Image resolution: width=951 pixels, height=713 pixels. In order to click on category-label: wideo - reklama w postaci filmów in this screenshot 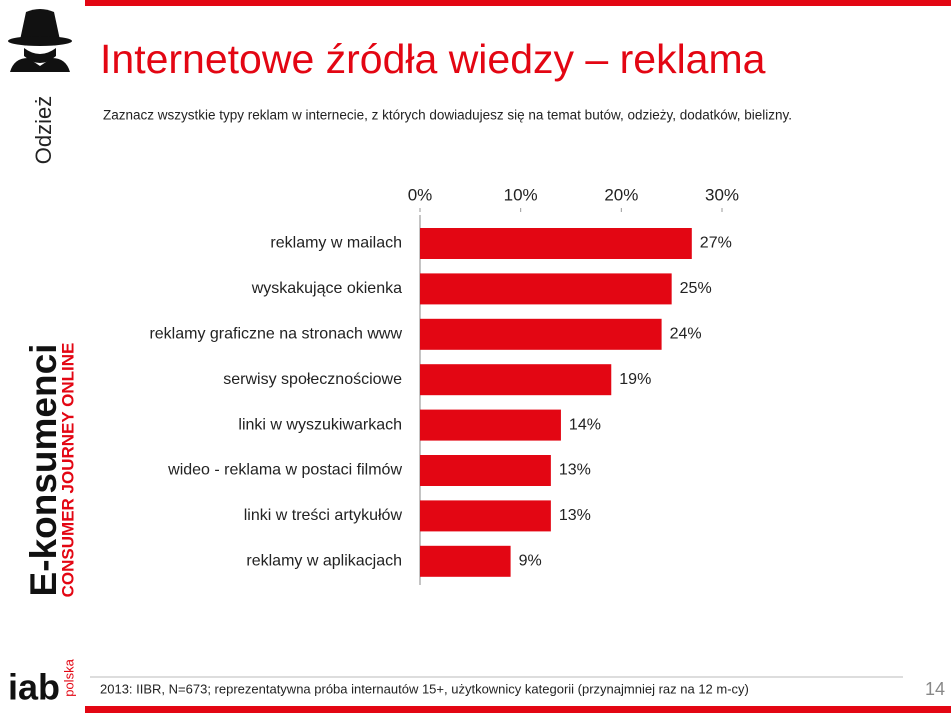, I will do `click(284, 470)`.